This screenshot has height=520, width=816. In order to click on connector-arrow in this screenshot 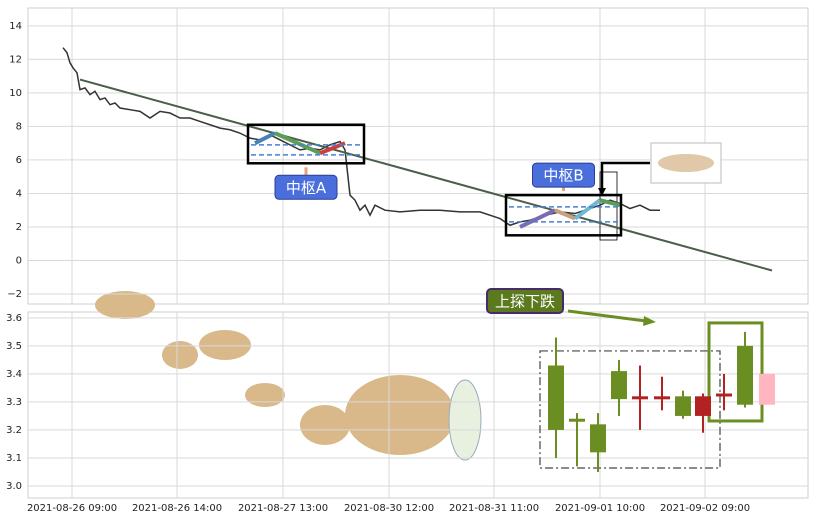, I will do `click(602, 192)`.